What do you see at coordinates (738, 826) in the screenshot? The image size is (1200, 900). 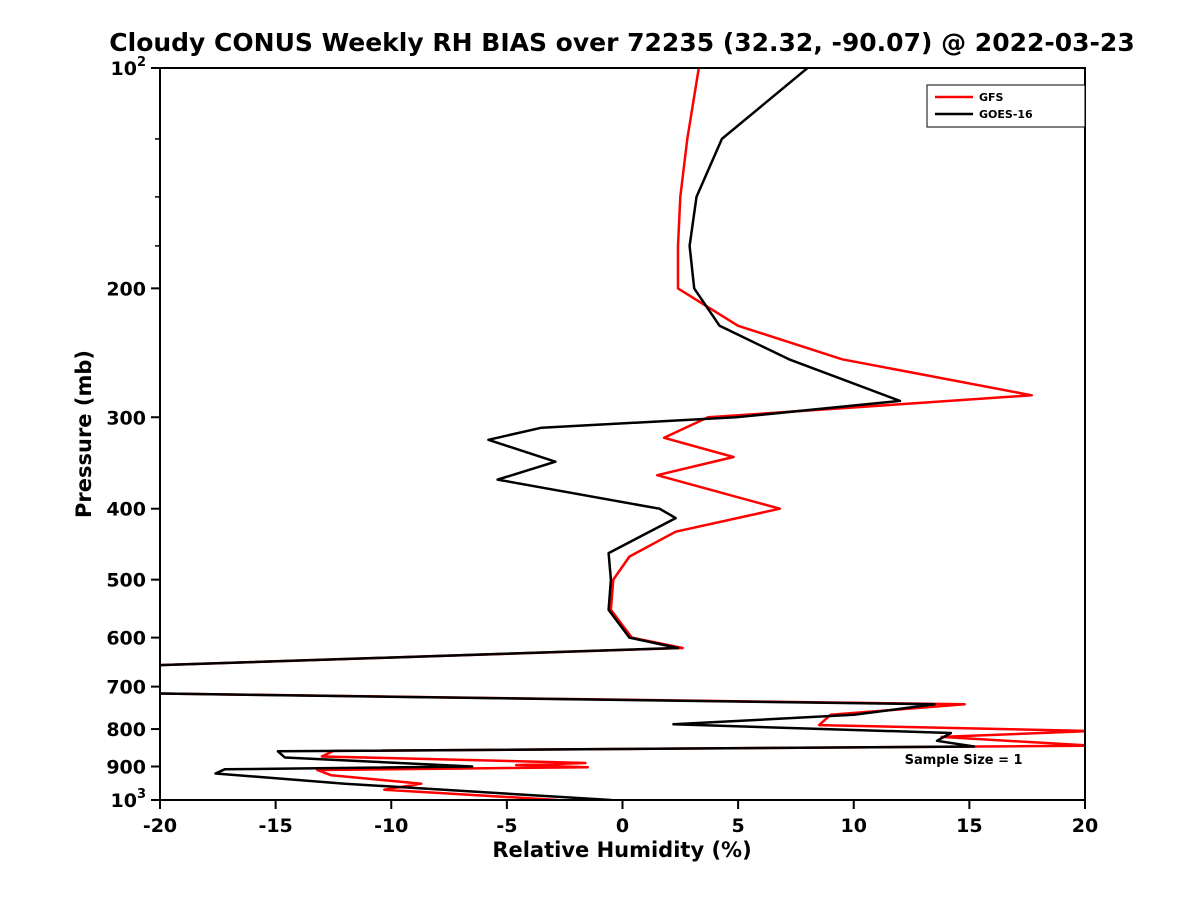 I see `x-tick-label: 5` at bounding box center [738, 826].